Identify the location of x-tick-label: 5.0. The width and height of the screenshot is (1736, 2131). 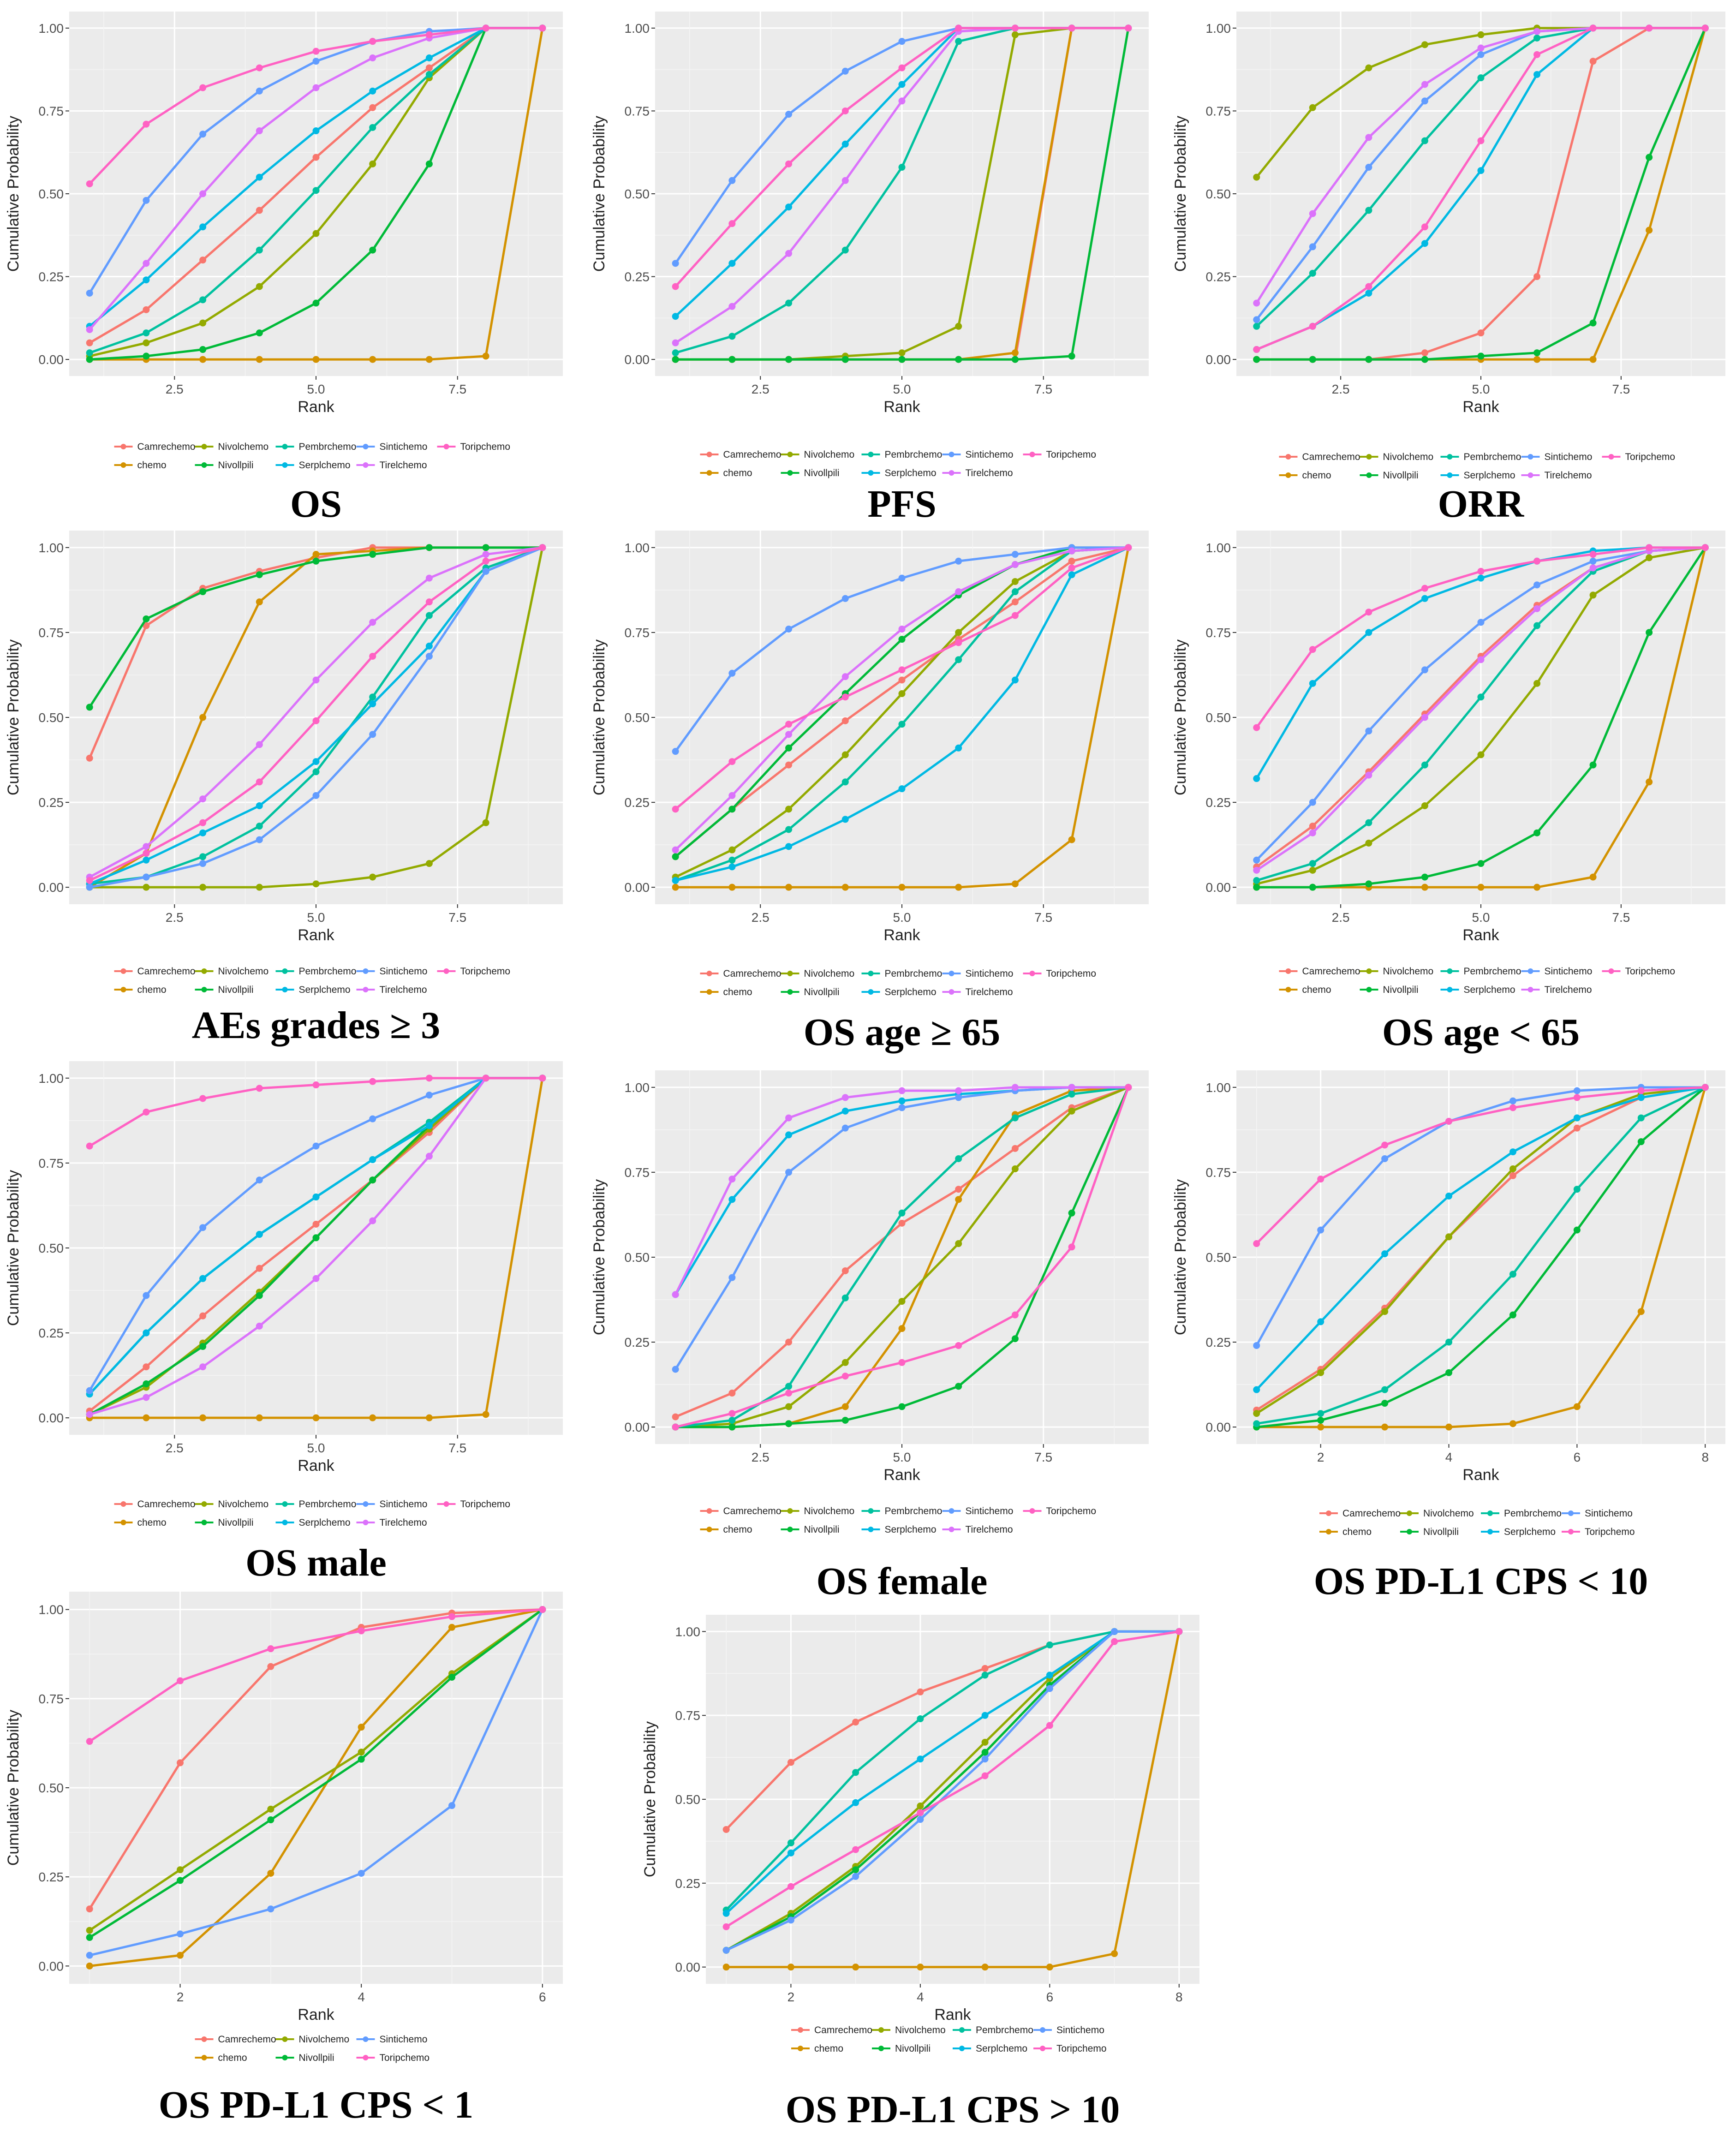
(902, 918).